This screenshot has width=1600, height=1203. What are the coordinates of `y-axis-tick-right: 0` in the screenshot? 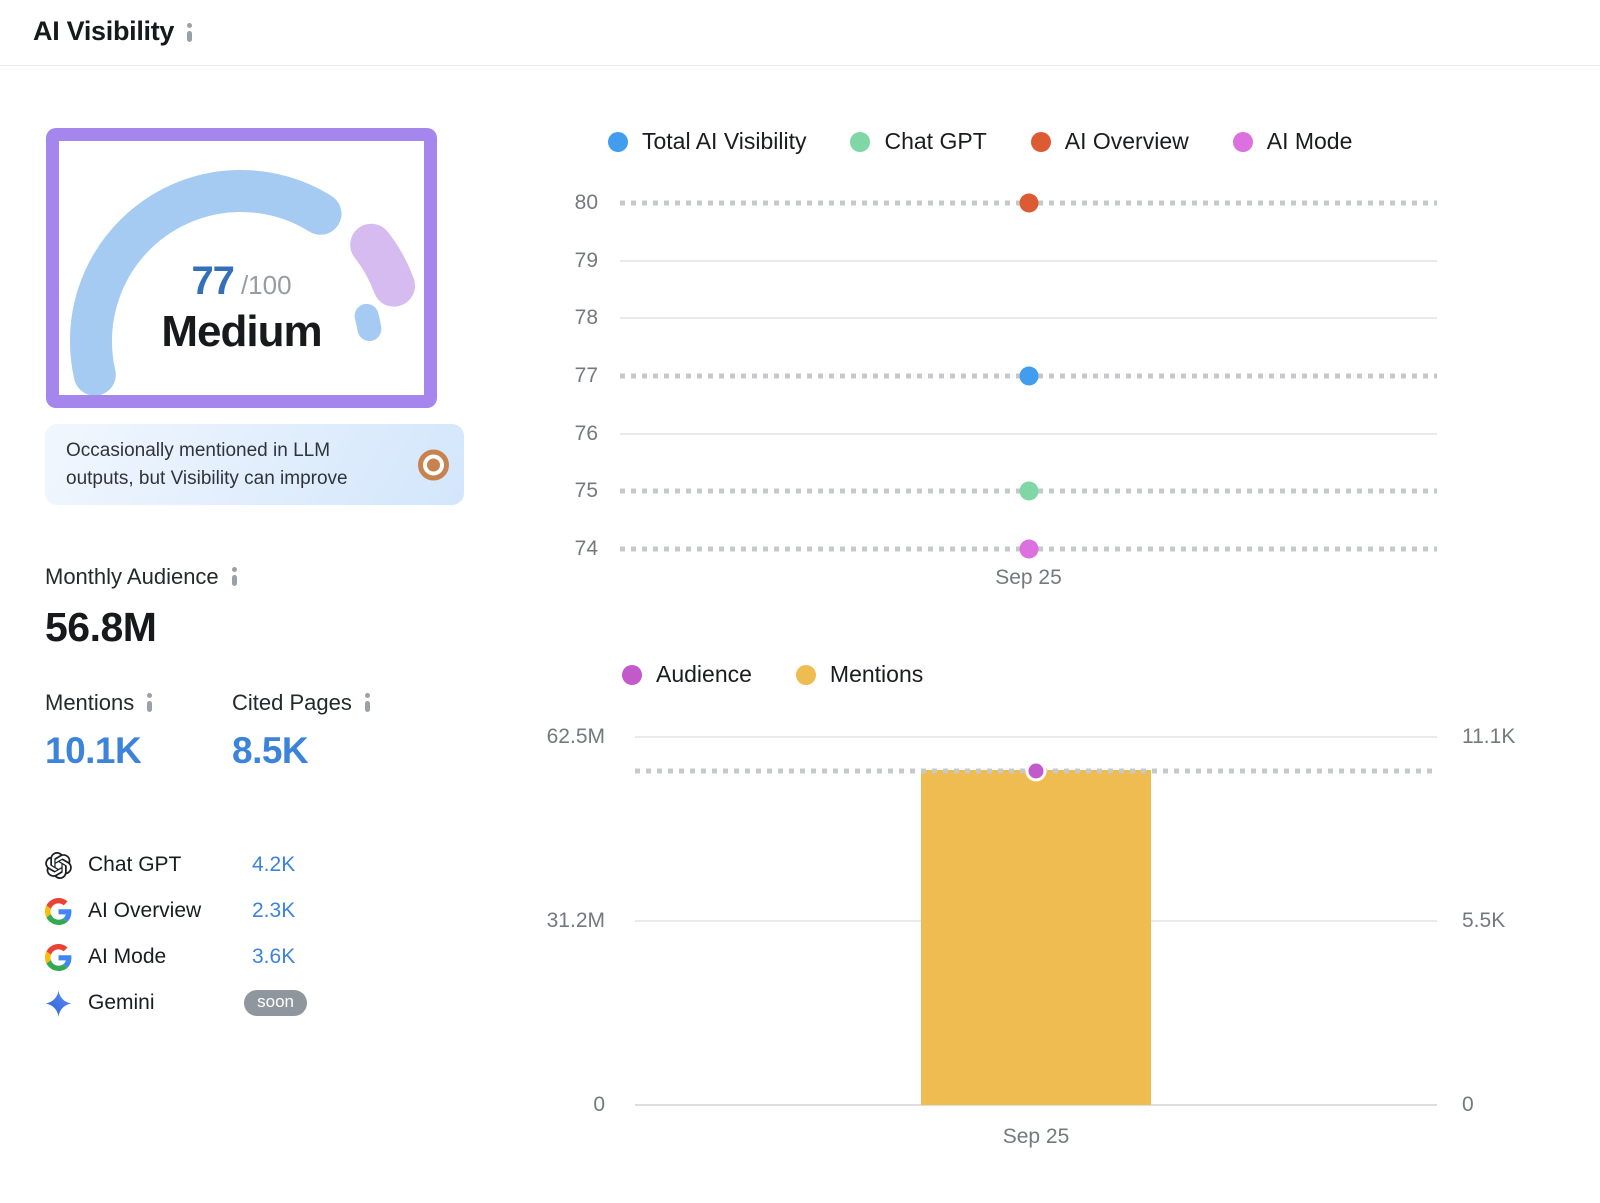 It's located at (1468, 1104).